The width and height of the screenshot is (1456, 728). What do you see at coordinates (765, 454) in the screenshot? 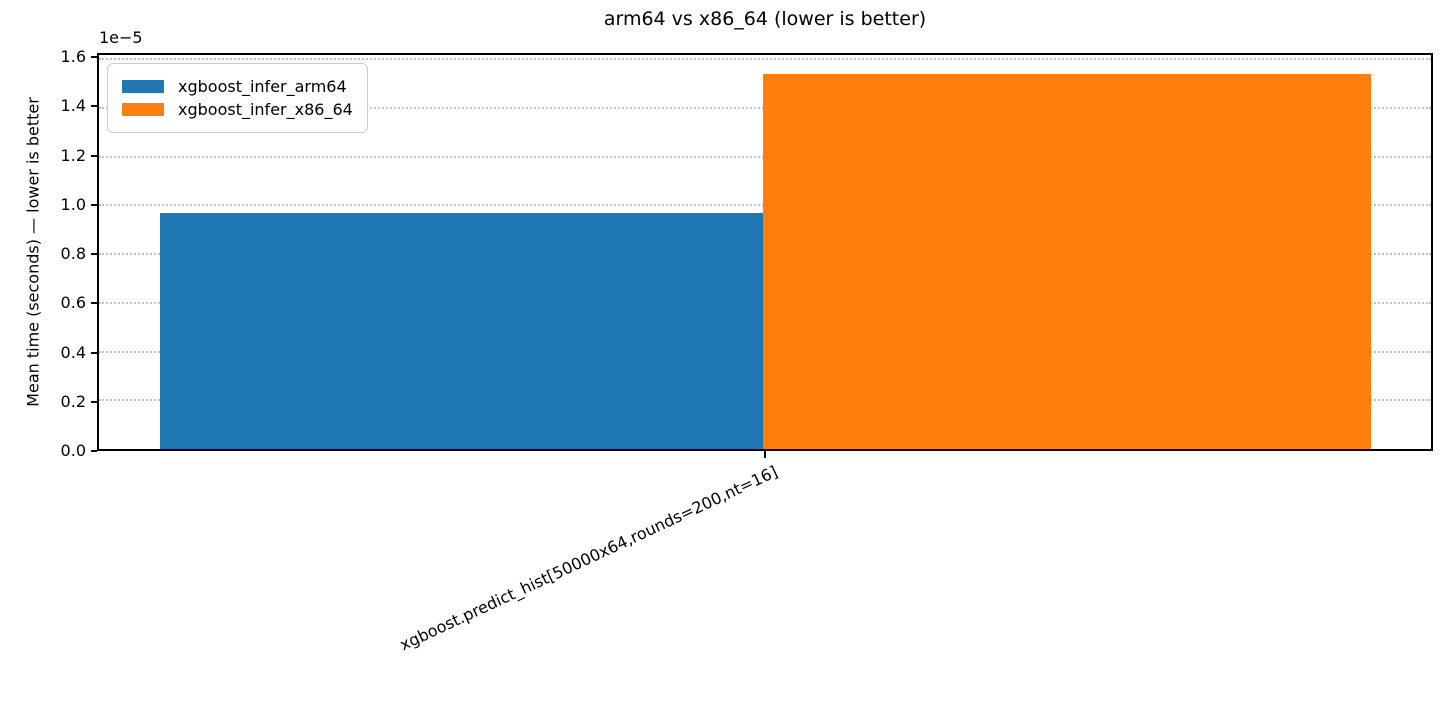
I see `x-tick-mark` at bounding box center [765, 454].